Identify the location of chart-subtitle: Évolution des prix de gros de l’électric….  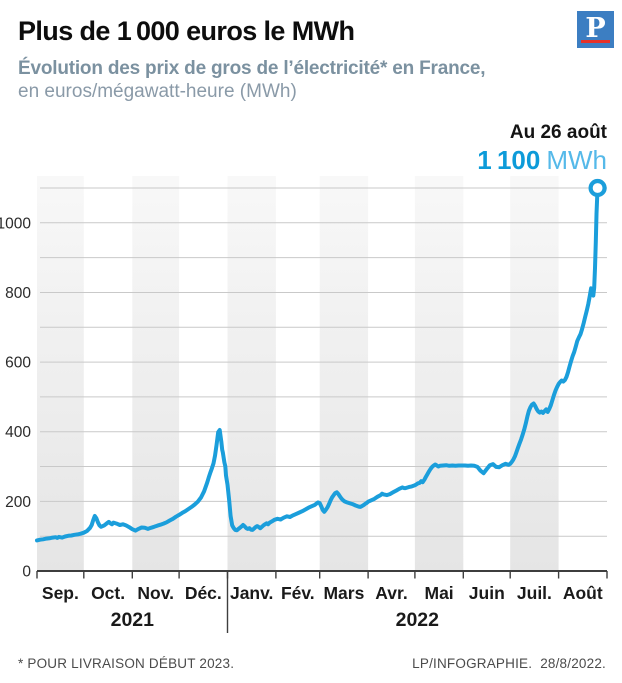
(252, 68).